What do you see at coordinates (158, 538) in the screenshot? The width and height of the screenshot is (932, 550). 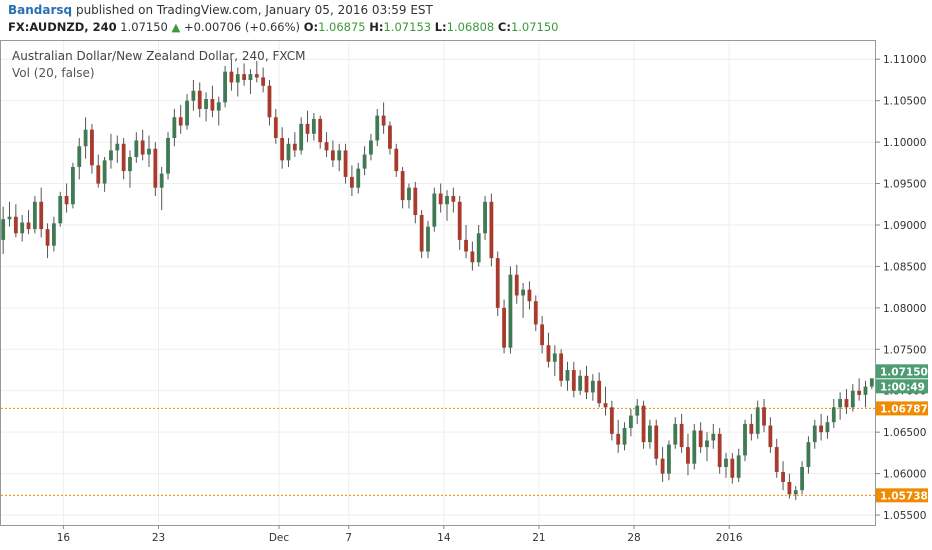 I see `x-tick-label: 23` at bounding box center [158, 538].